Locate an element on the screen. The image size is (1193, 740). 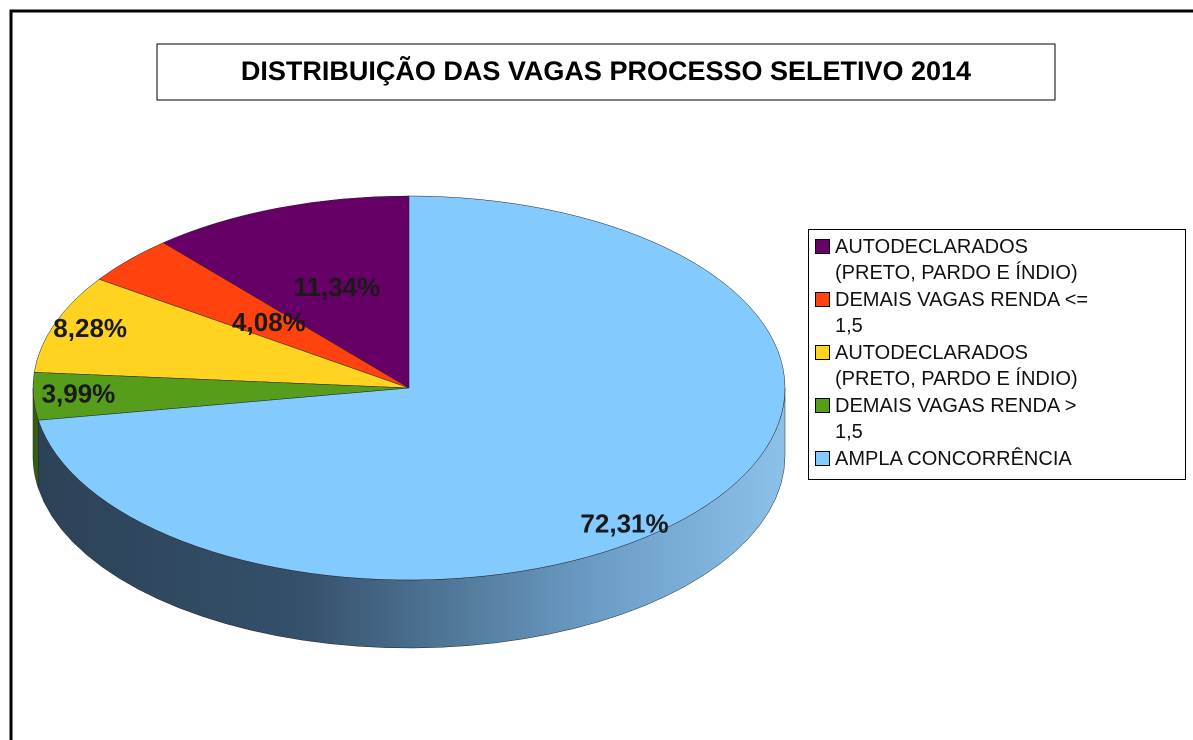
value-label: 3,99% is located at coordinates (79, 393).